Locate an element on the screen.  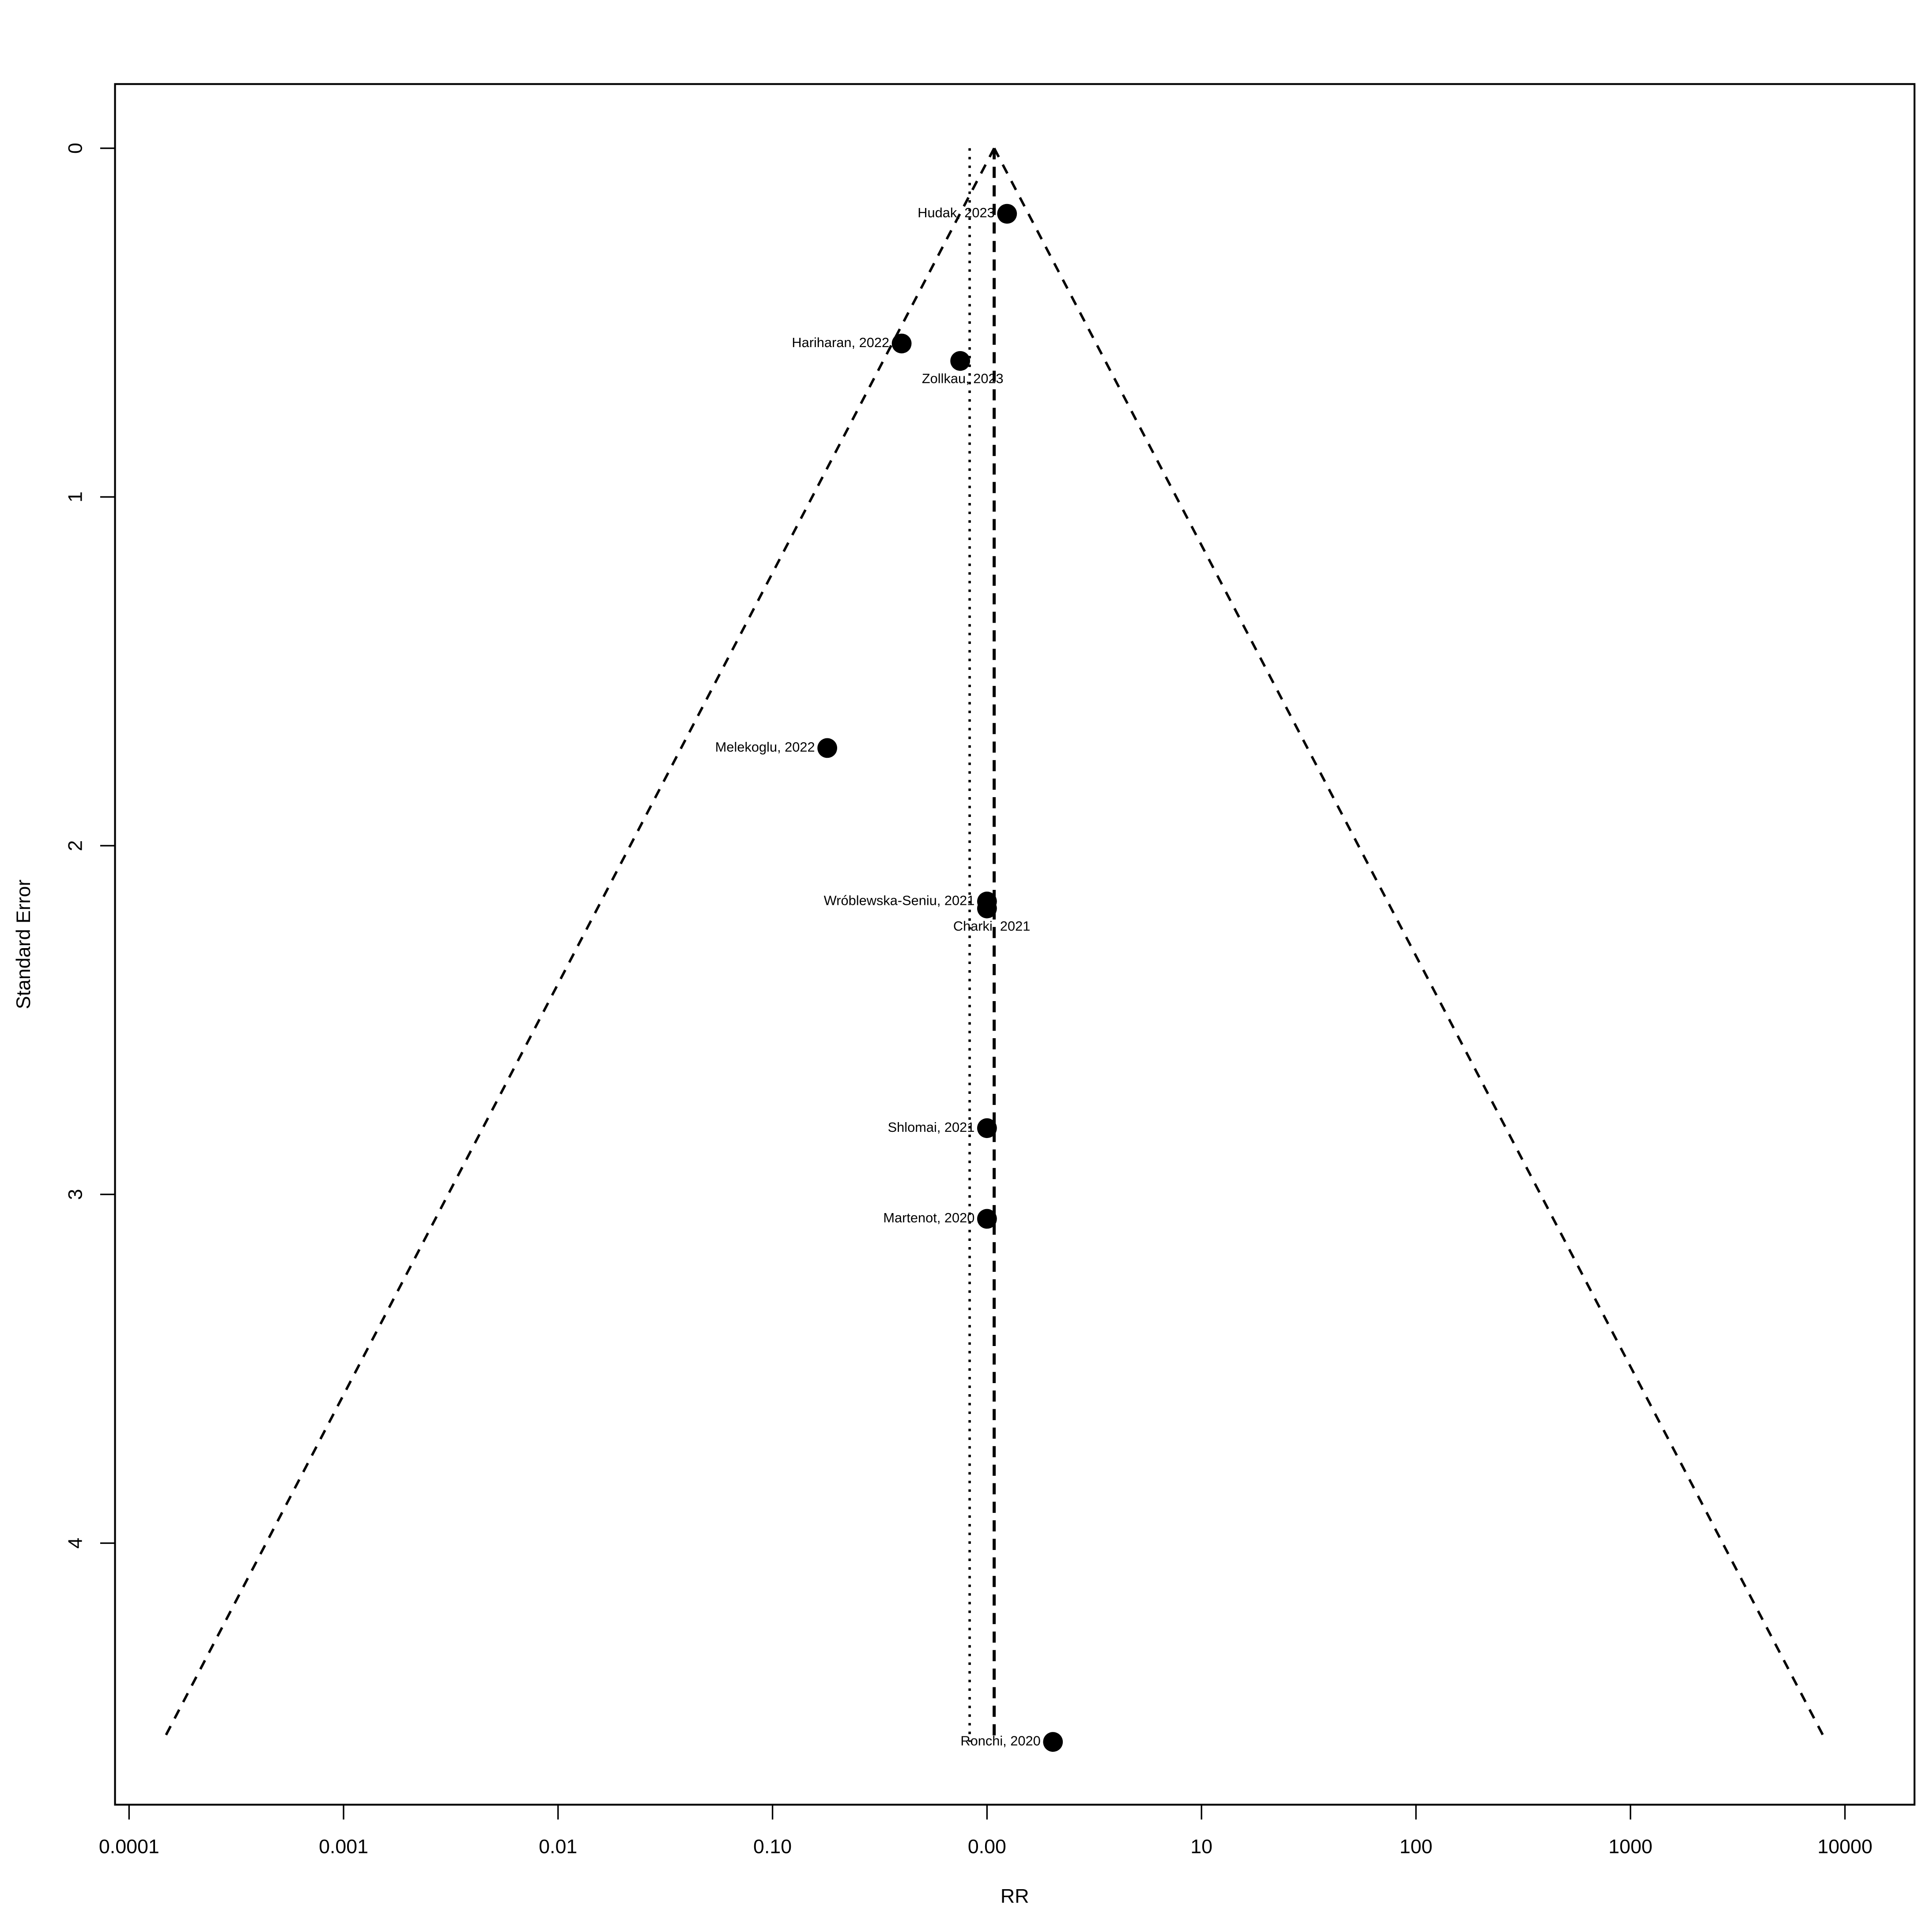
y-tick-label: 2 is located at coordinates (75, 845).